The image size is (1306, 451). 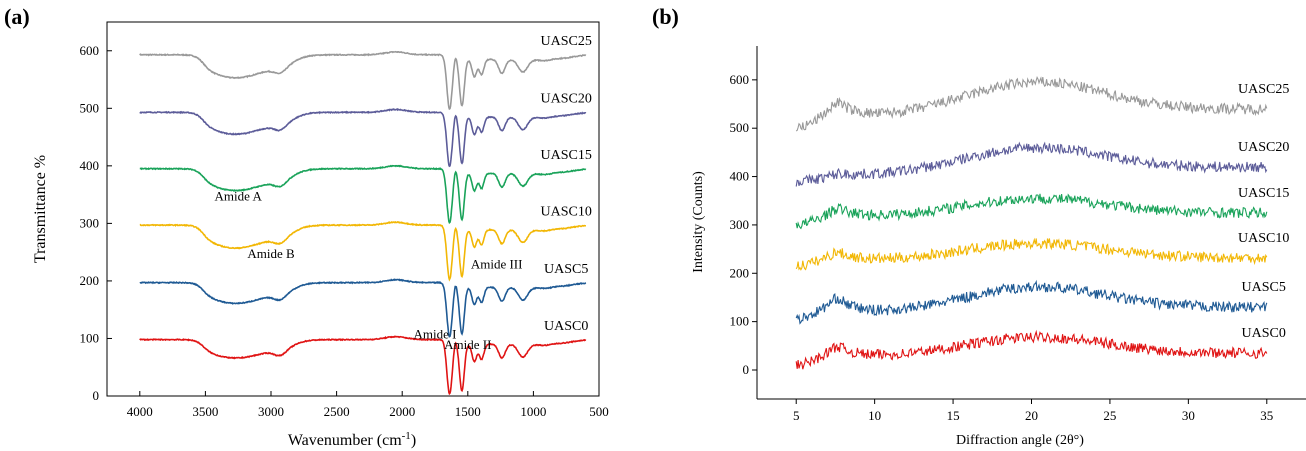 What do you see at coordinates (665, 16) in the screenshot?
I see `panel-b-label: (b)` at bounding box center [665, 16].